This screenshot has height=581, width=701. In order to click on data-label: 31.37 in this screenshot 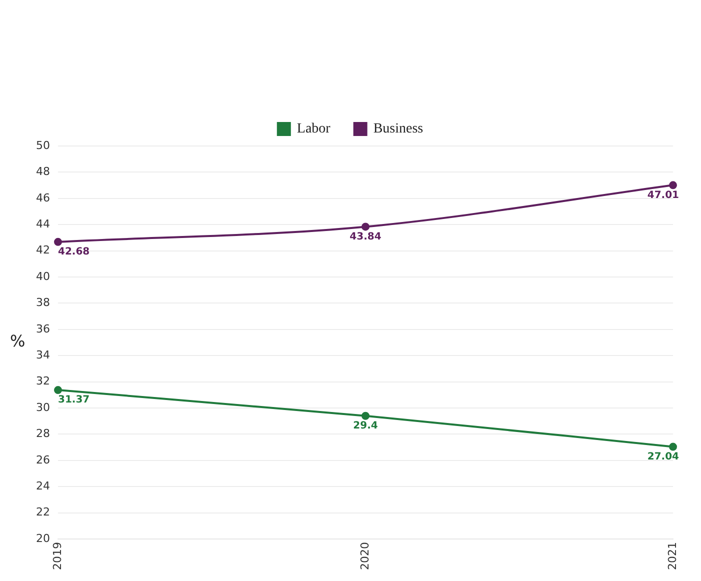, I will do `click(74, 400)`.